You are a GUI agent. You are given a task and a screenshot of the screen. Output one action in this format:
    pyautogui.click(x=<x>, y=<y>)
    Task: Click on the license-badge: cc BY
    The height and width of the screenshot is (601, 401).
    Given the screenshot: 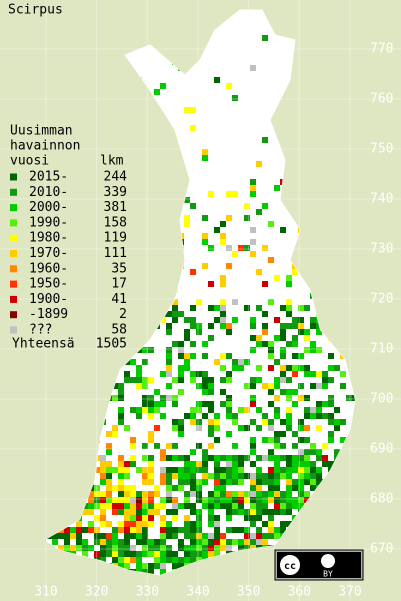 What is the action you would take?
    pyautogui.click(x=319, y=565)
    